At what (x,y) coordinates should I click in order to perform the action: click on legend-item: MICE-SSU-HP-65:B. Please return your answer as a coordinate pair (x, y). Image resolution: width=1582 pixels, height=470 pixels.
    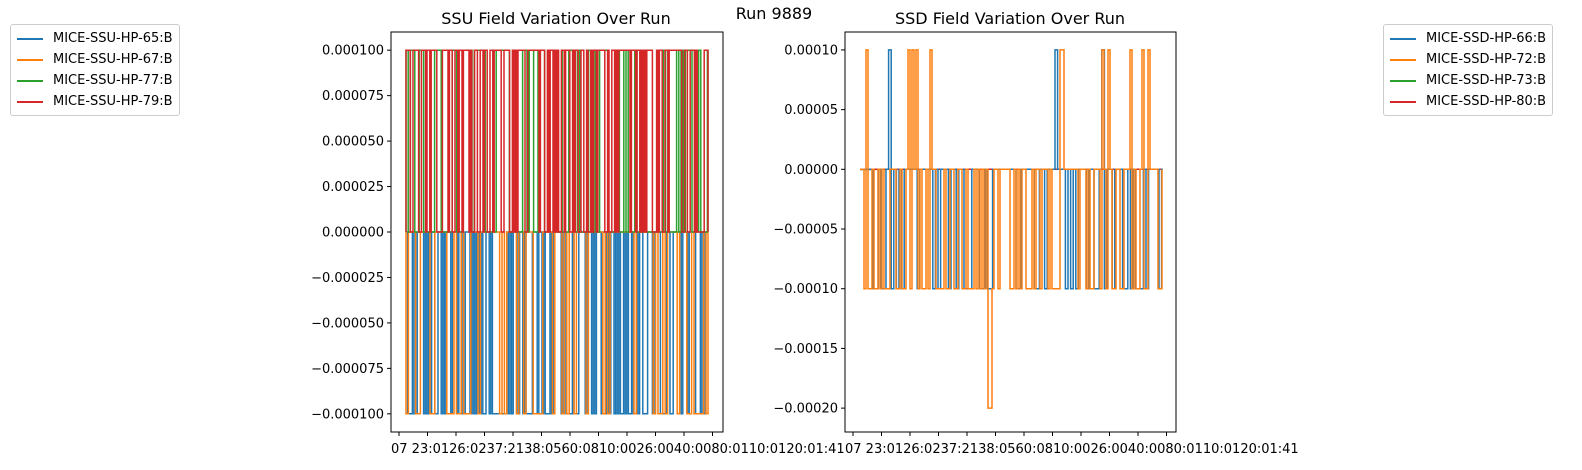
    Looking at the image, I should click on (95, 38).